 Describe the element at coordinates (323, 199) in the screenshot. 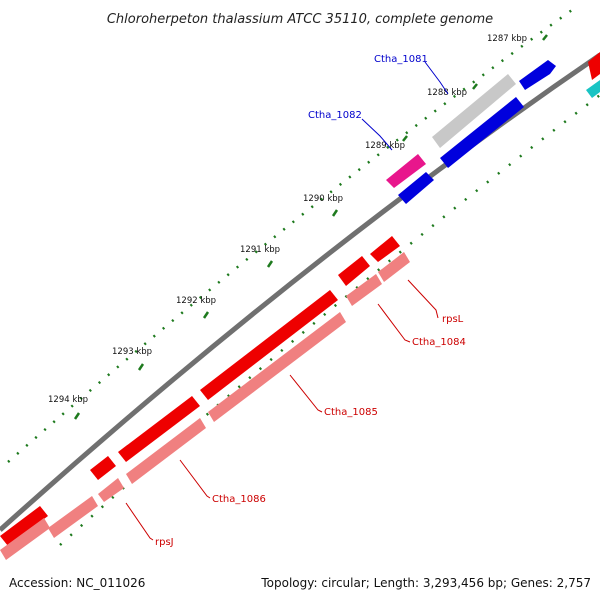

I see `tick-label: 1290 kbp` at that location.